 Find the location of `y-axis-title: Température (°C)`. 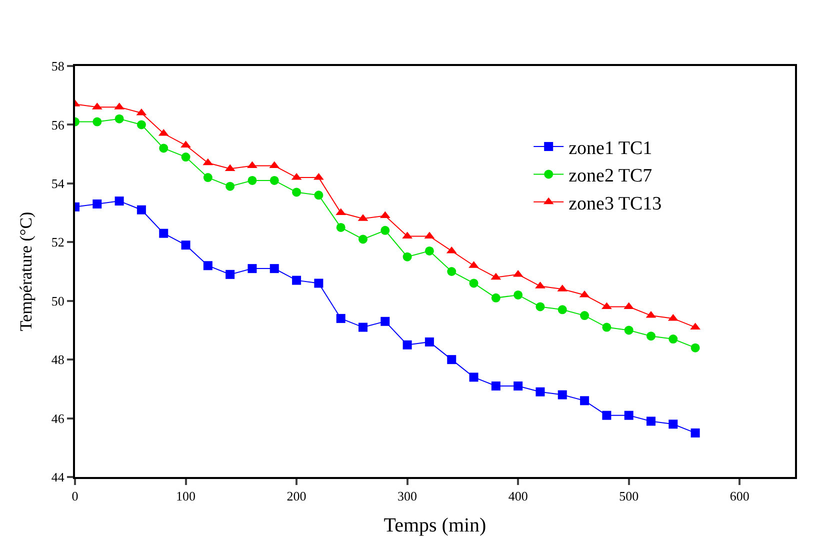

y-axis-title: Température (°C) is located at coordinates (26, 272).